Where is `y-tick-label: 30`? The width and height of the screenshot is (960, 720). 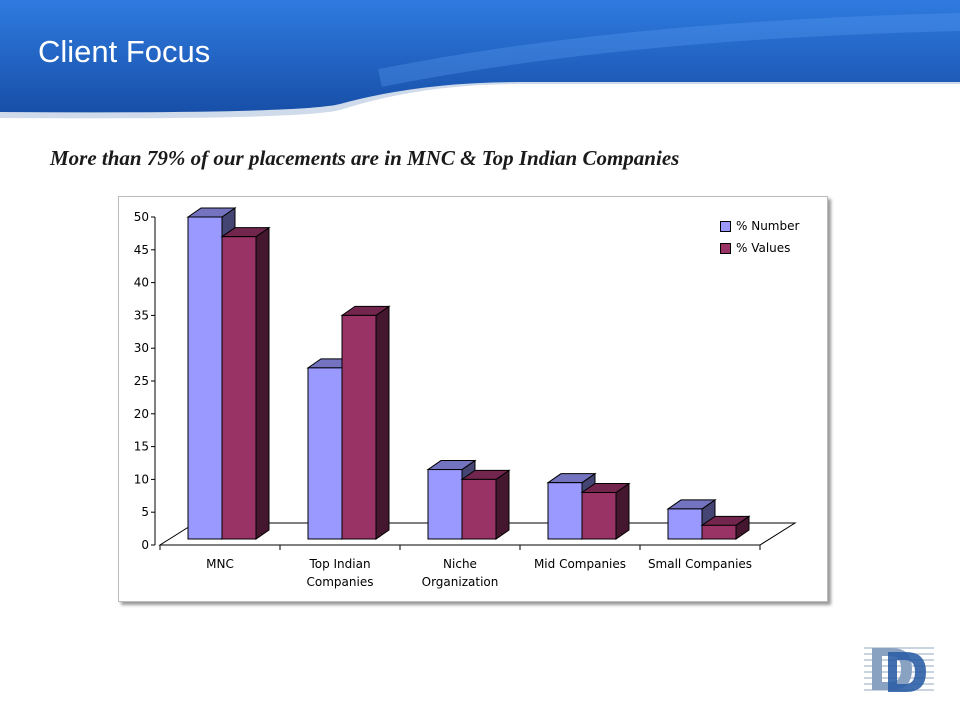
y-tick-label: 30 is located at coordinates (141, 348).